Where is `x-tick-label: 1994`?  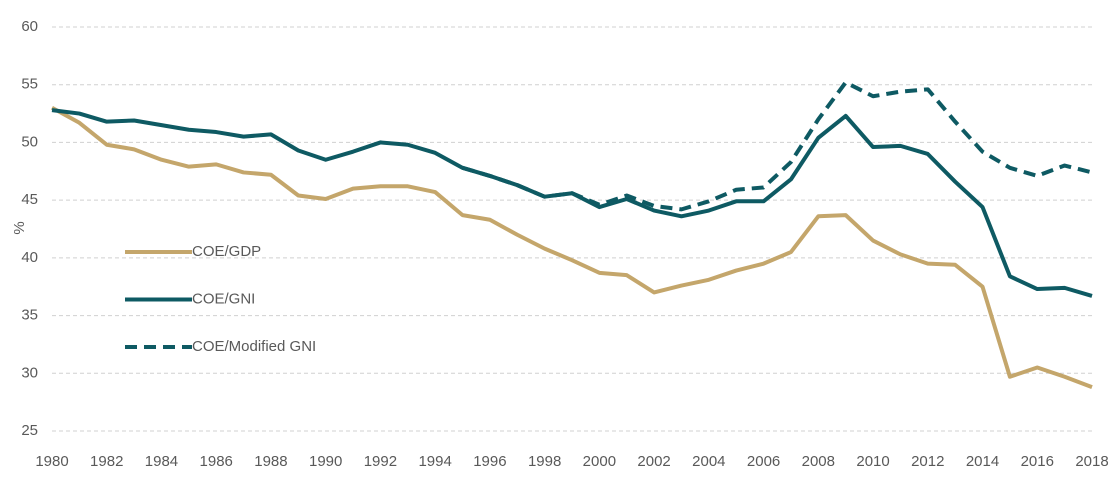 x-tick-label: 1994 is located at coordinates (434, 461).